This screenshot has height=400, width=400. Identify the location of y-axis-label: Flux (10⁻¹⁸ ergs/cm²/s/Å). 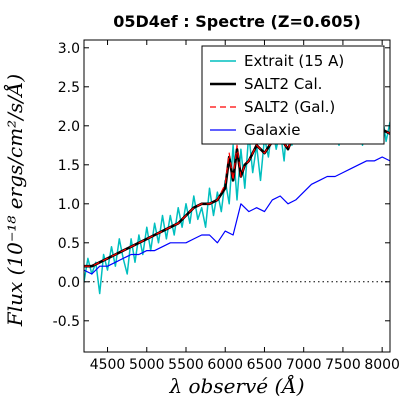
(14, 200).